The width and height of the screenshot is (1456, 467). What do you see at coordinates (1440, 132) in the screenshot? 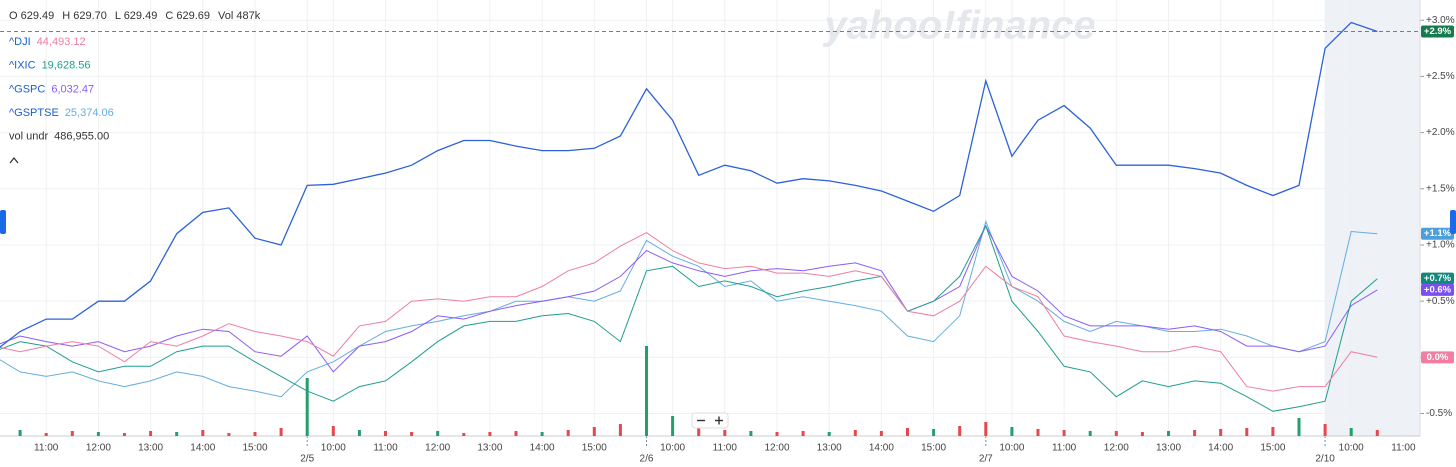
I see `y-tick-label: +2.0%` at bounding box center [1440, 132].